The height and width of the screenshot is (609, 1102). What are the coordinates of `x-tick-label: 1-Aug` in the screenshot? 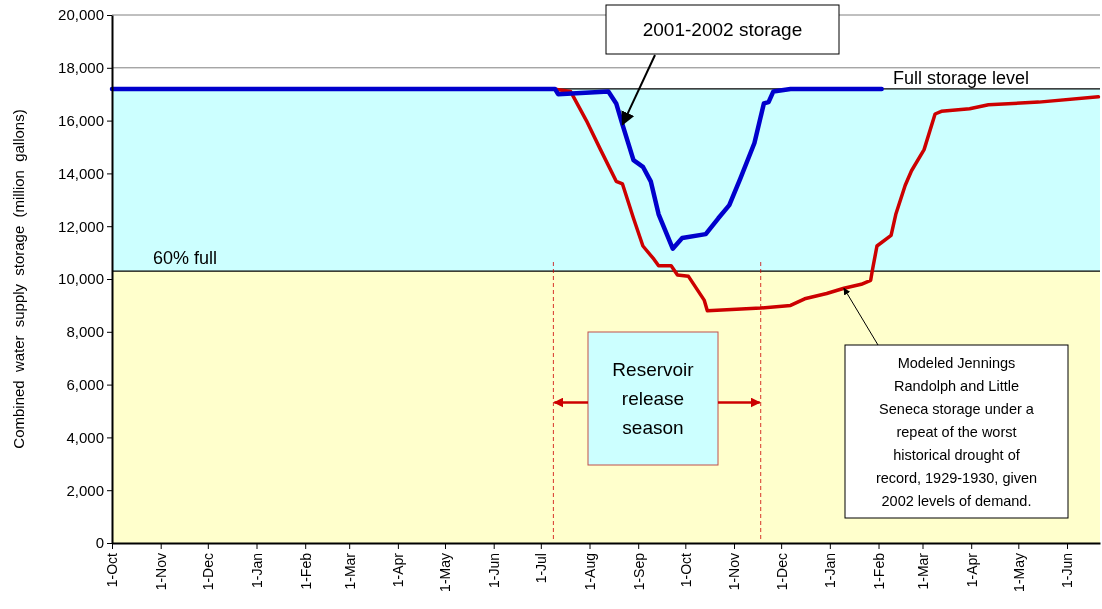 It's located at (589, 572).